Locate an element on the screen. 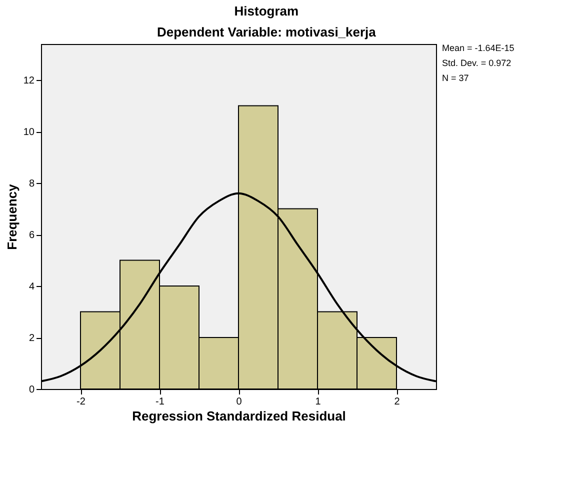 The height and width of the screenshot is (490, 563). x-tick-label: -1 is located at coordinates (160, 402).